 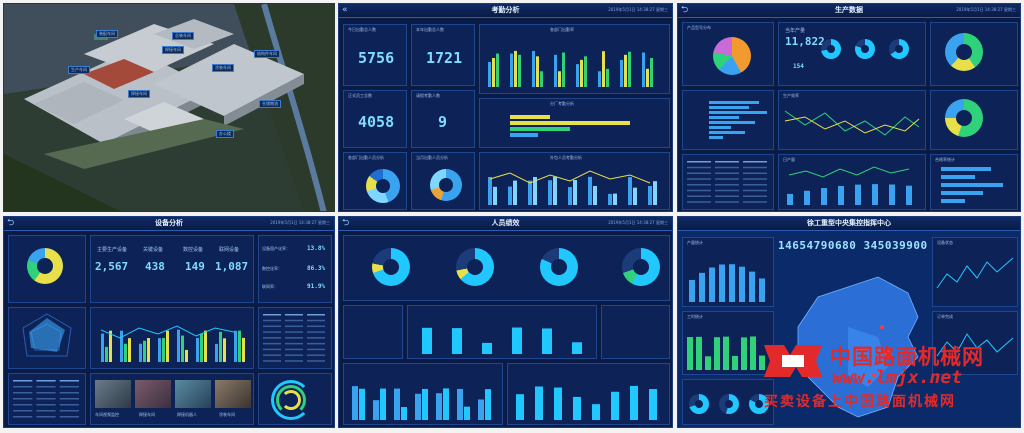 What do you see at coordinates (853, 245) in the screenshot?
I see `digital-counter: 14654790680 345039900` at bounding box center [853, 245].